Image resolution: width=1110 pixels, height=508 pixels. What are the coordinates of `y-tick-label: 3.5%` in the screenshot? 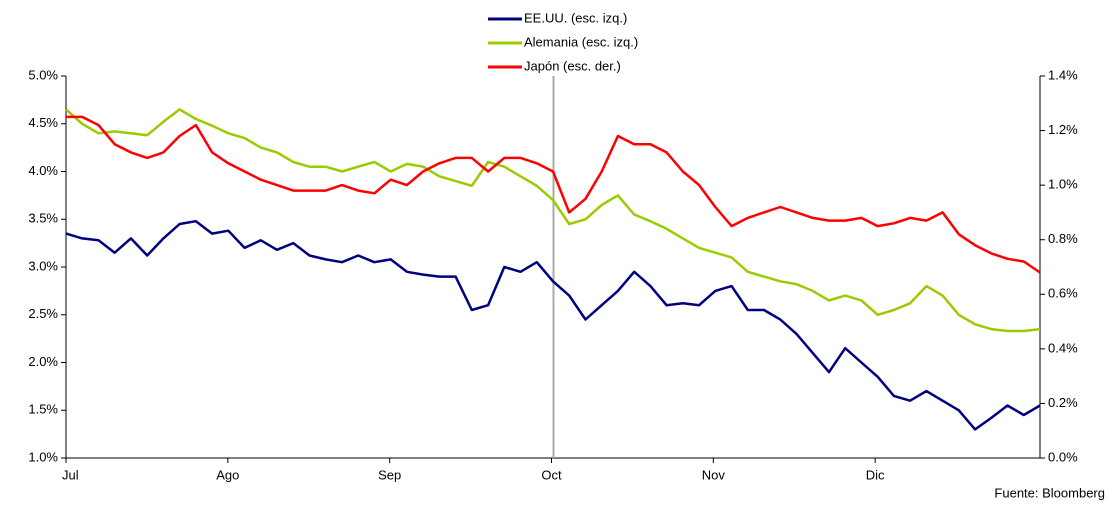 It's located at (43, 218).